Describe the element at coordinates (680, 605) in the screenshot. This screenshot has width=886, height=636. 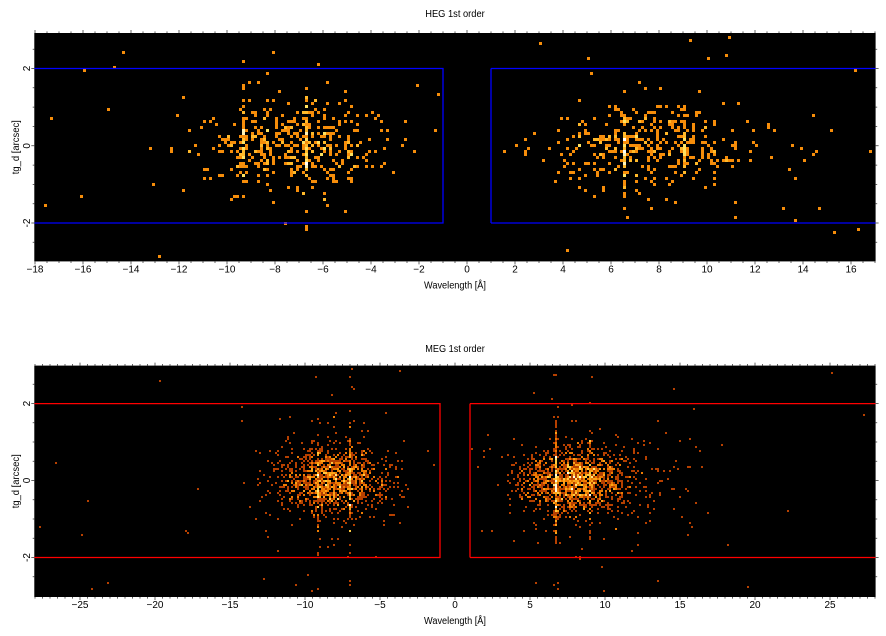
I see `svg-text: 15` at that location.